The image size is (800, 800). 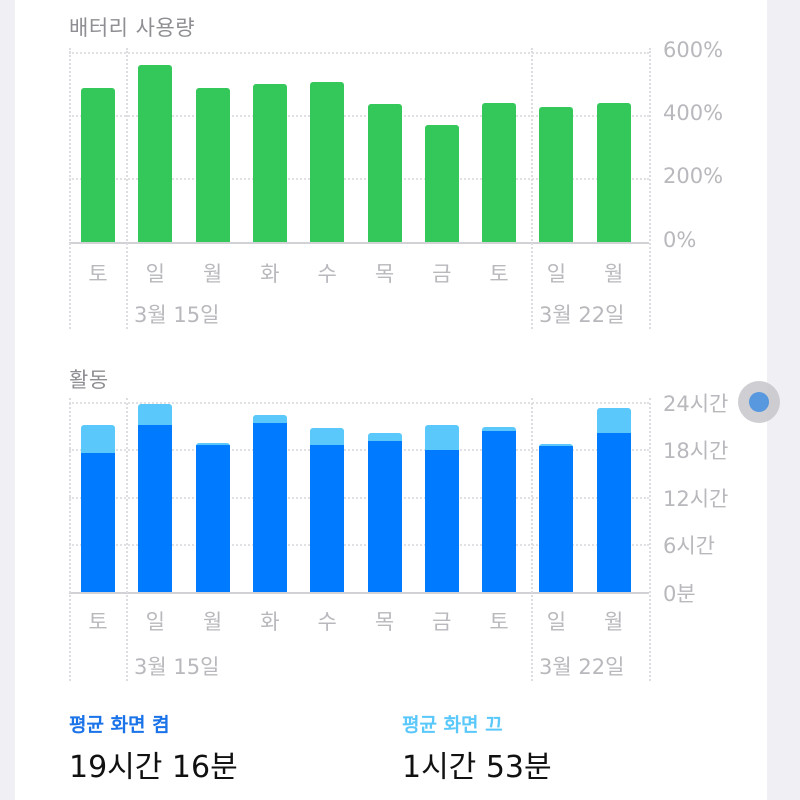 What do you see at coordinates (680, 240) in the screenshot?
I see `battery-y-tick-label: 0%` at bounding box center [680, 240].